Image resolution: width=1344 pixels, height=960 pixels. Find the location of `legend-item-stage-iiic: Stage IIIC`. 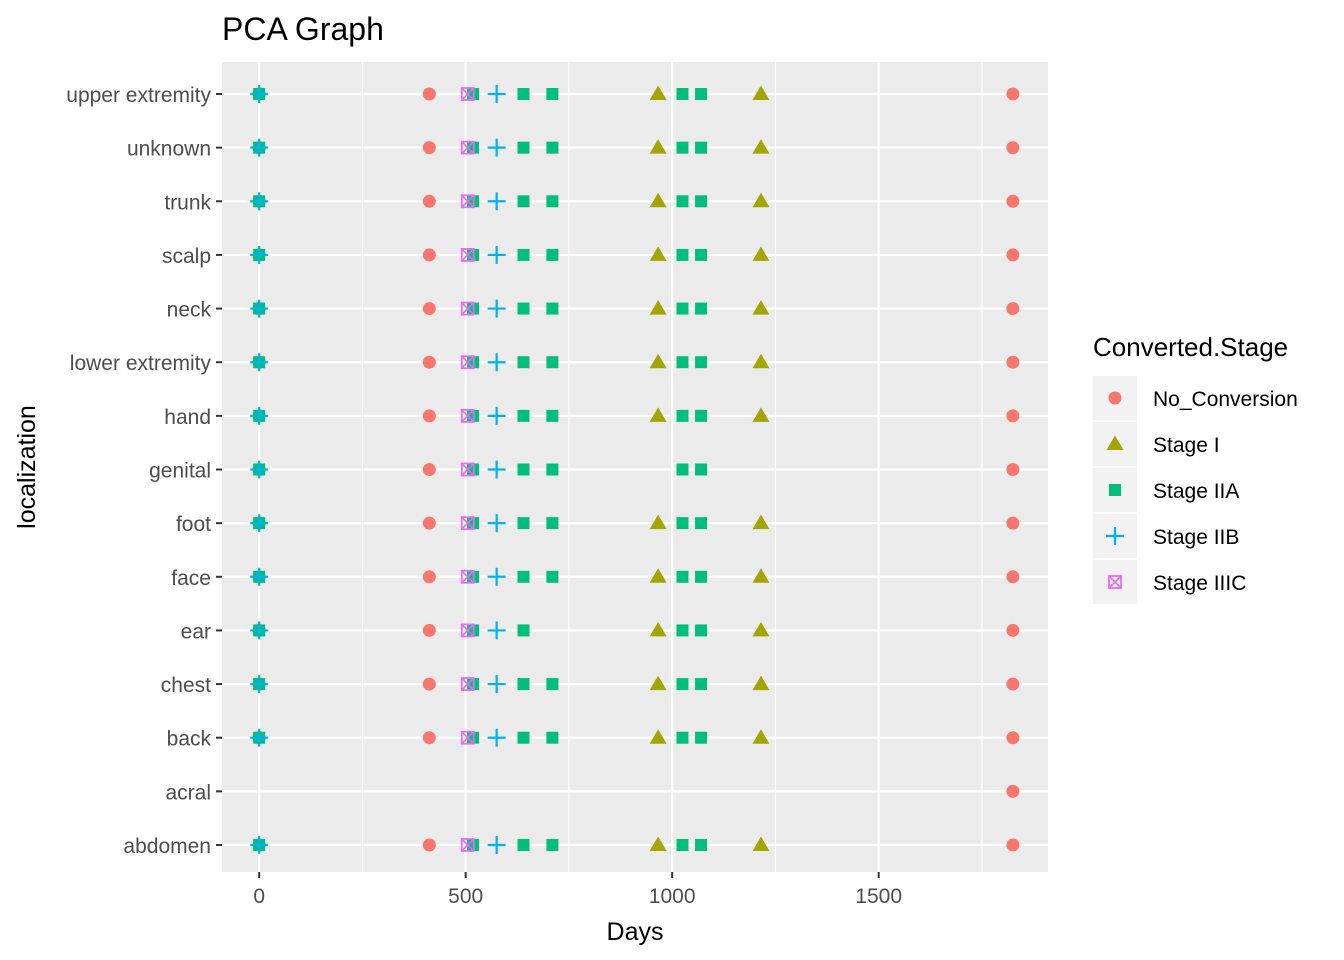

legend-item-stage-iiic: Stage IIIC is located at coordinates (1169, 582).